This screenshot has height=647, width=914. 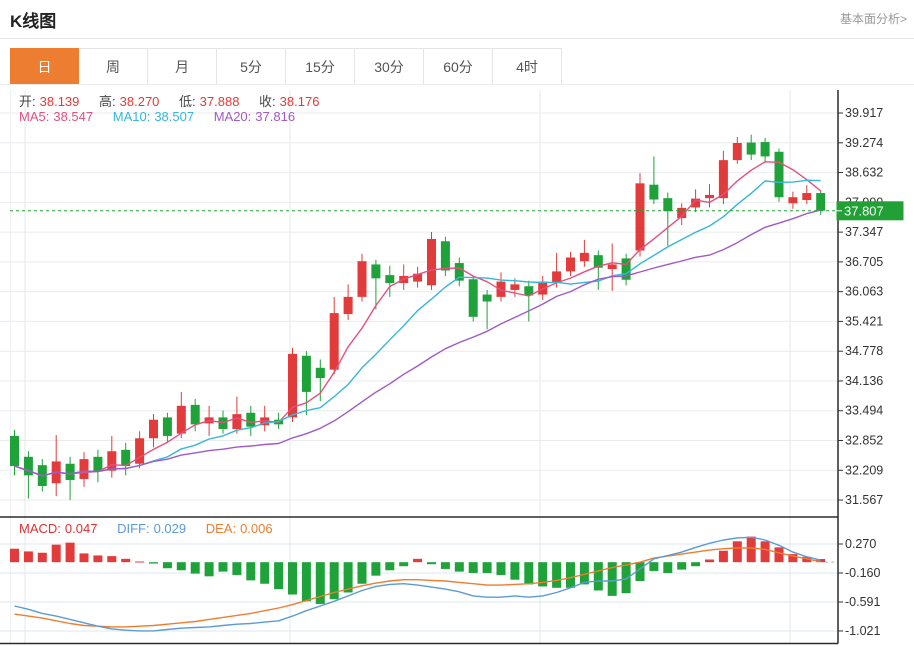 What do you see at coordinates (458, 66) in the screenshot?
I see `period-tab-6: 60分` at bounding box center [458, 66].